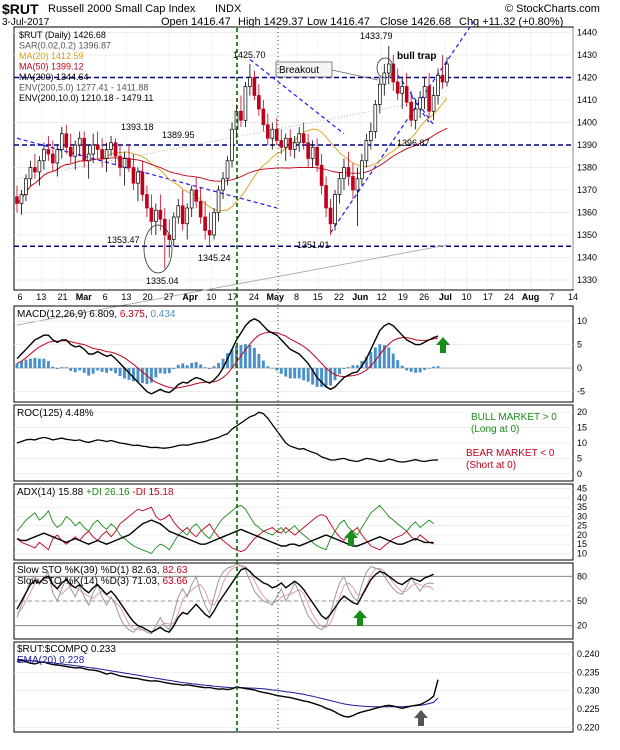 The width and height of the screenshot is (620, 750). What do you see at coordinates (587, 258) in the screenshot?
I see `price-tick-label: 1340` at bounding box center [587, 258].